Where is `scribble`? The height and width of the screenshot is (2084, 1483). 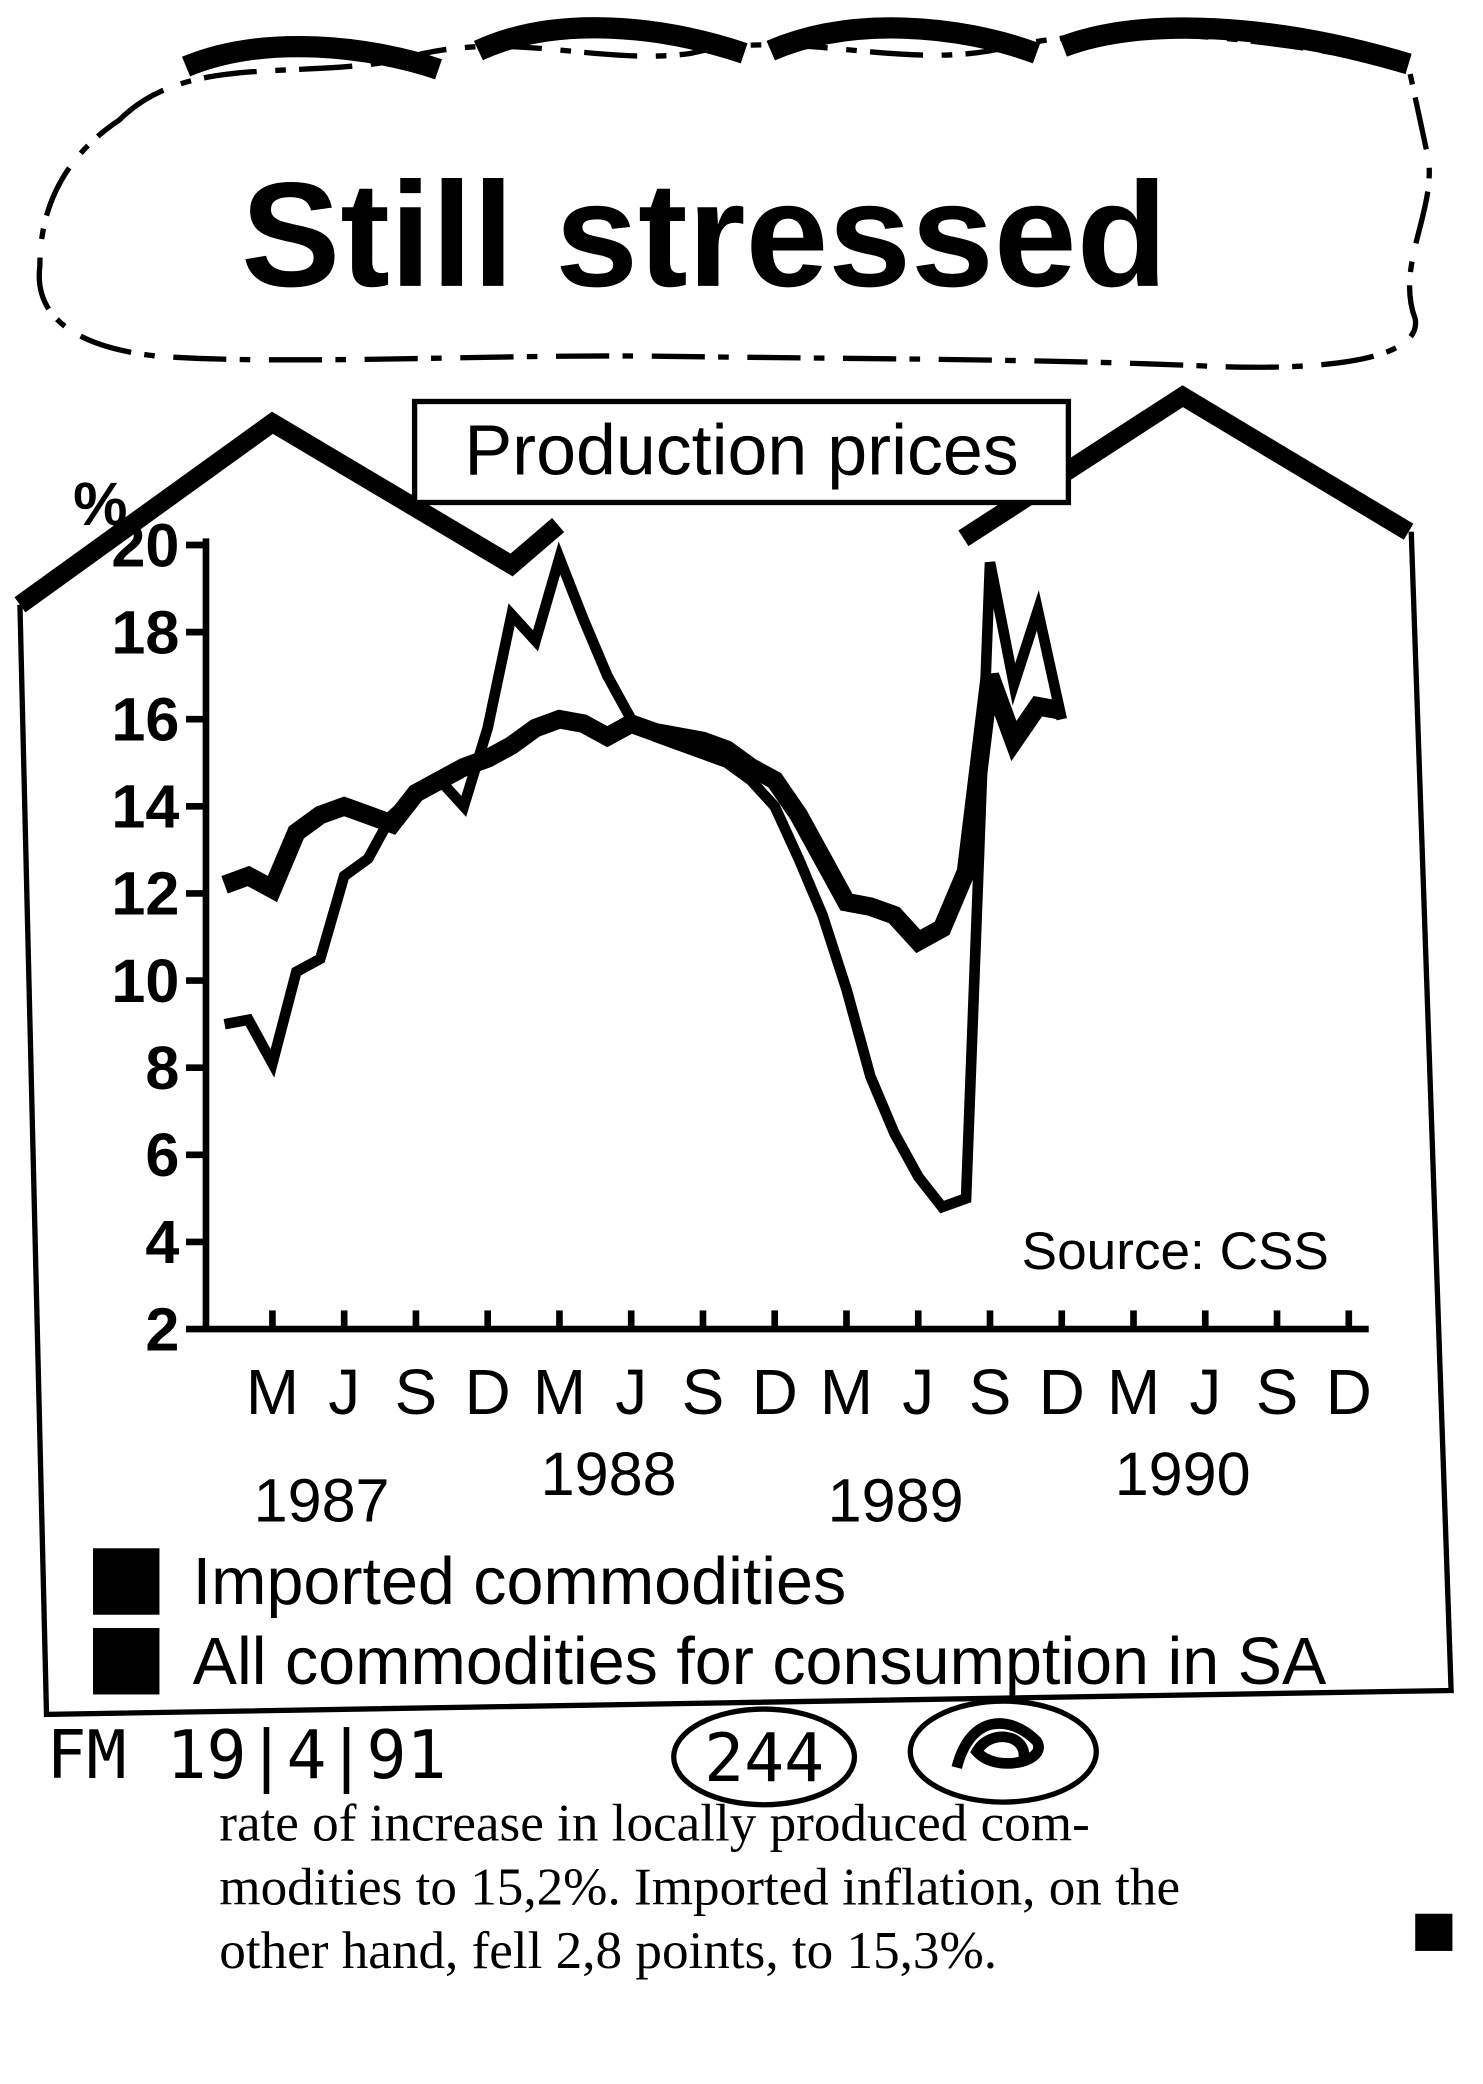 scribble is located at coordinates (997, 1743).